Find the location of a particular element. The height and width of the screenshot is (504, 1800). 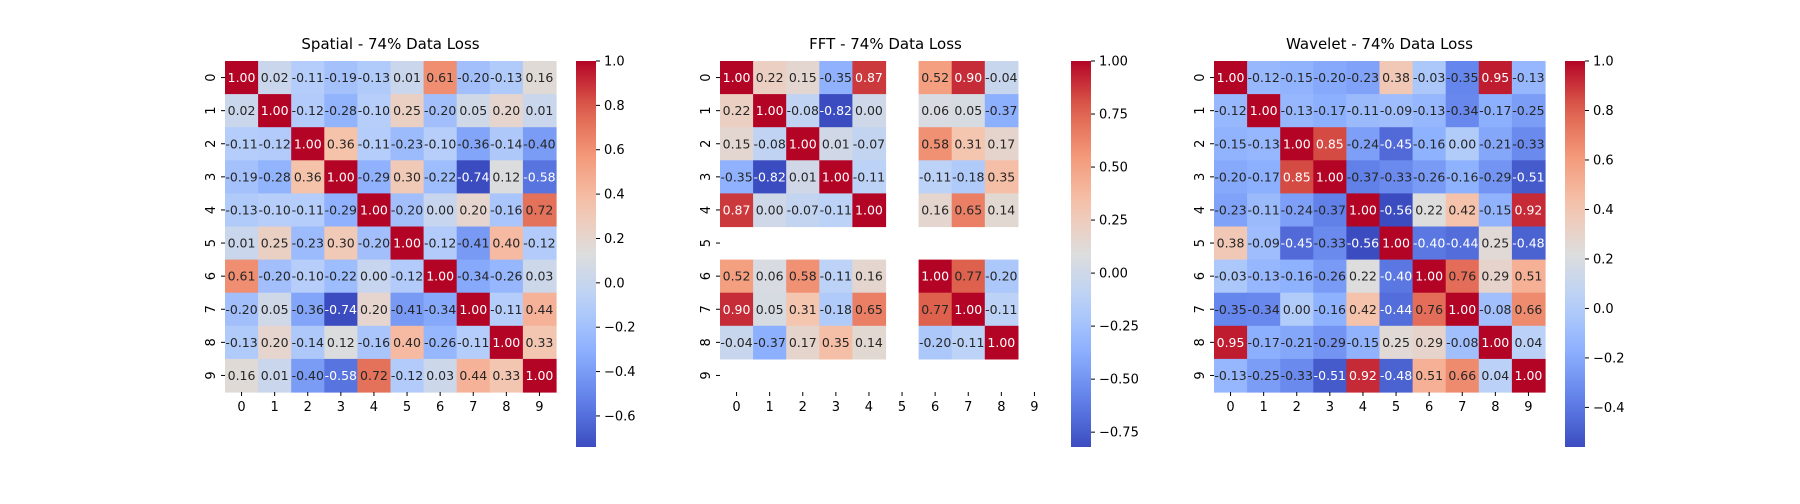

cell-value-label: 0.36 is located at coordinates (308, 176).